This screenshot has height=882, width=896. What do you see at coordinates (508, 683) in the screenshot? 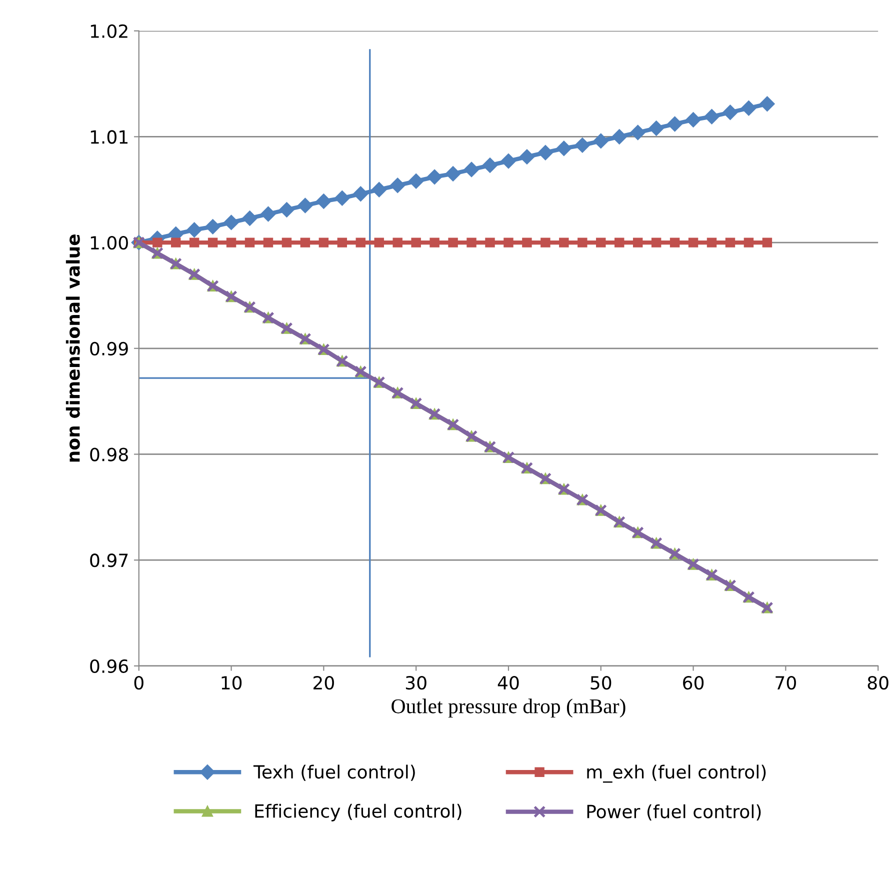
I see `x-tick-label: 40` at bounding box center [508, 683].